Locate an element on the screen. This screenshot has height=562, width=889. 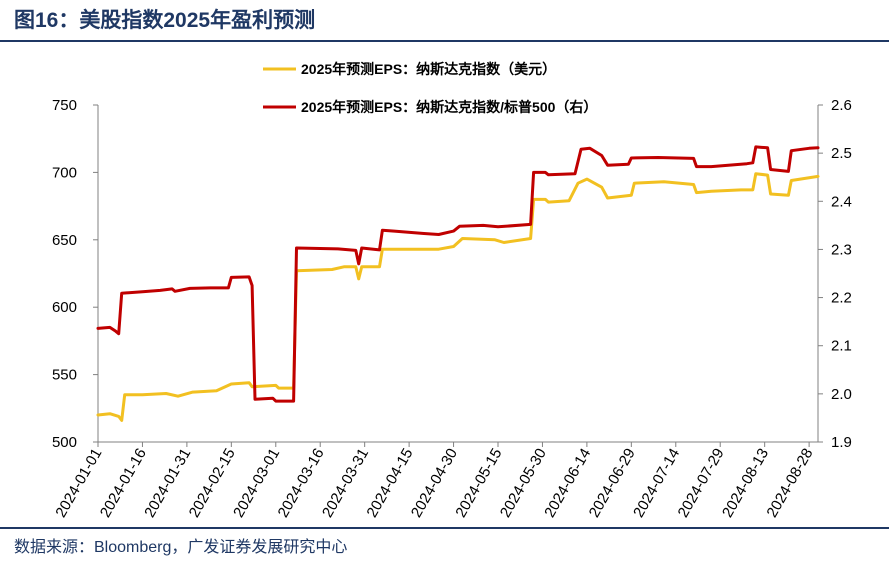
y-left-tick-label: 550 is located at coordinates (64, 375).